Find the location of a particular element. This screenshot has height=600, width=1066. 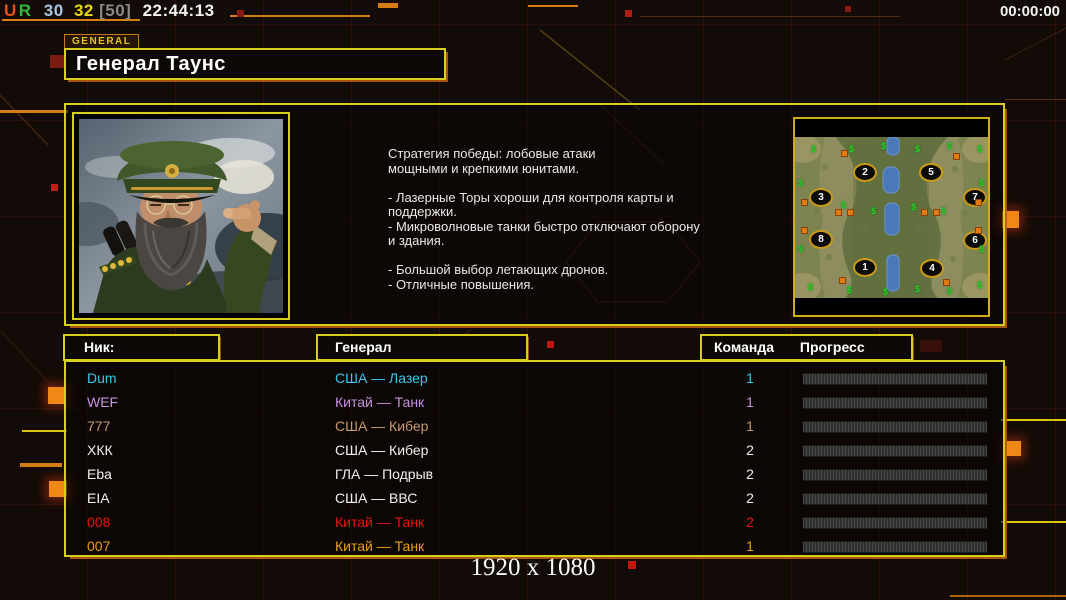

portrait-art is located at coordinates (181, 216).